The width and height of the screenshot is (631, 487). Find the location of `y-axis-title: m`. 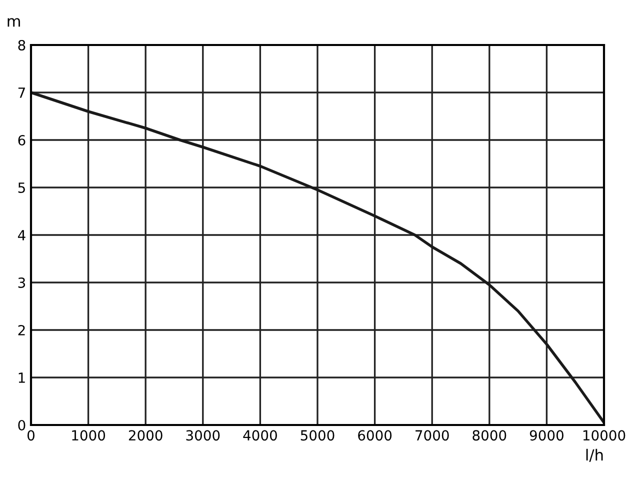

y-axis-title: m is located at coordinates (14, 22).